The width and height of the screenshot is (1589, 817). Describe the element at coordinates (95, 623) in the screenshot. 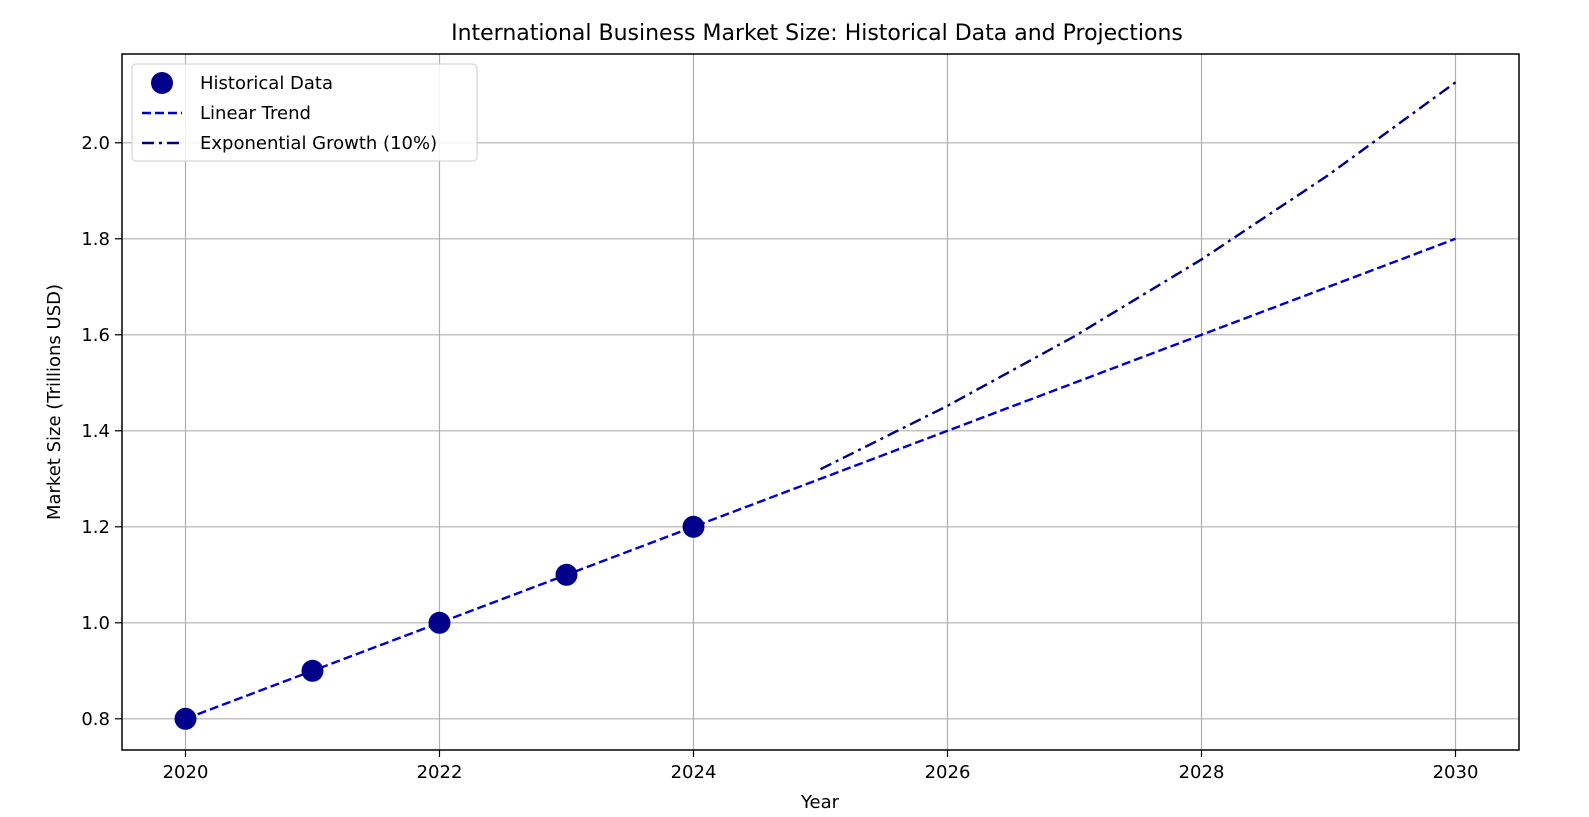

I see `y-tick-label: 1.0` at that location.